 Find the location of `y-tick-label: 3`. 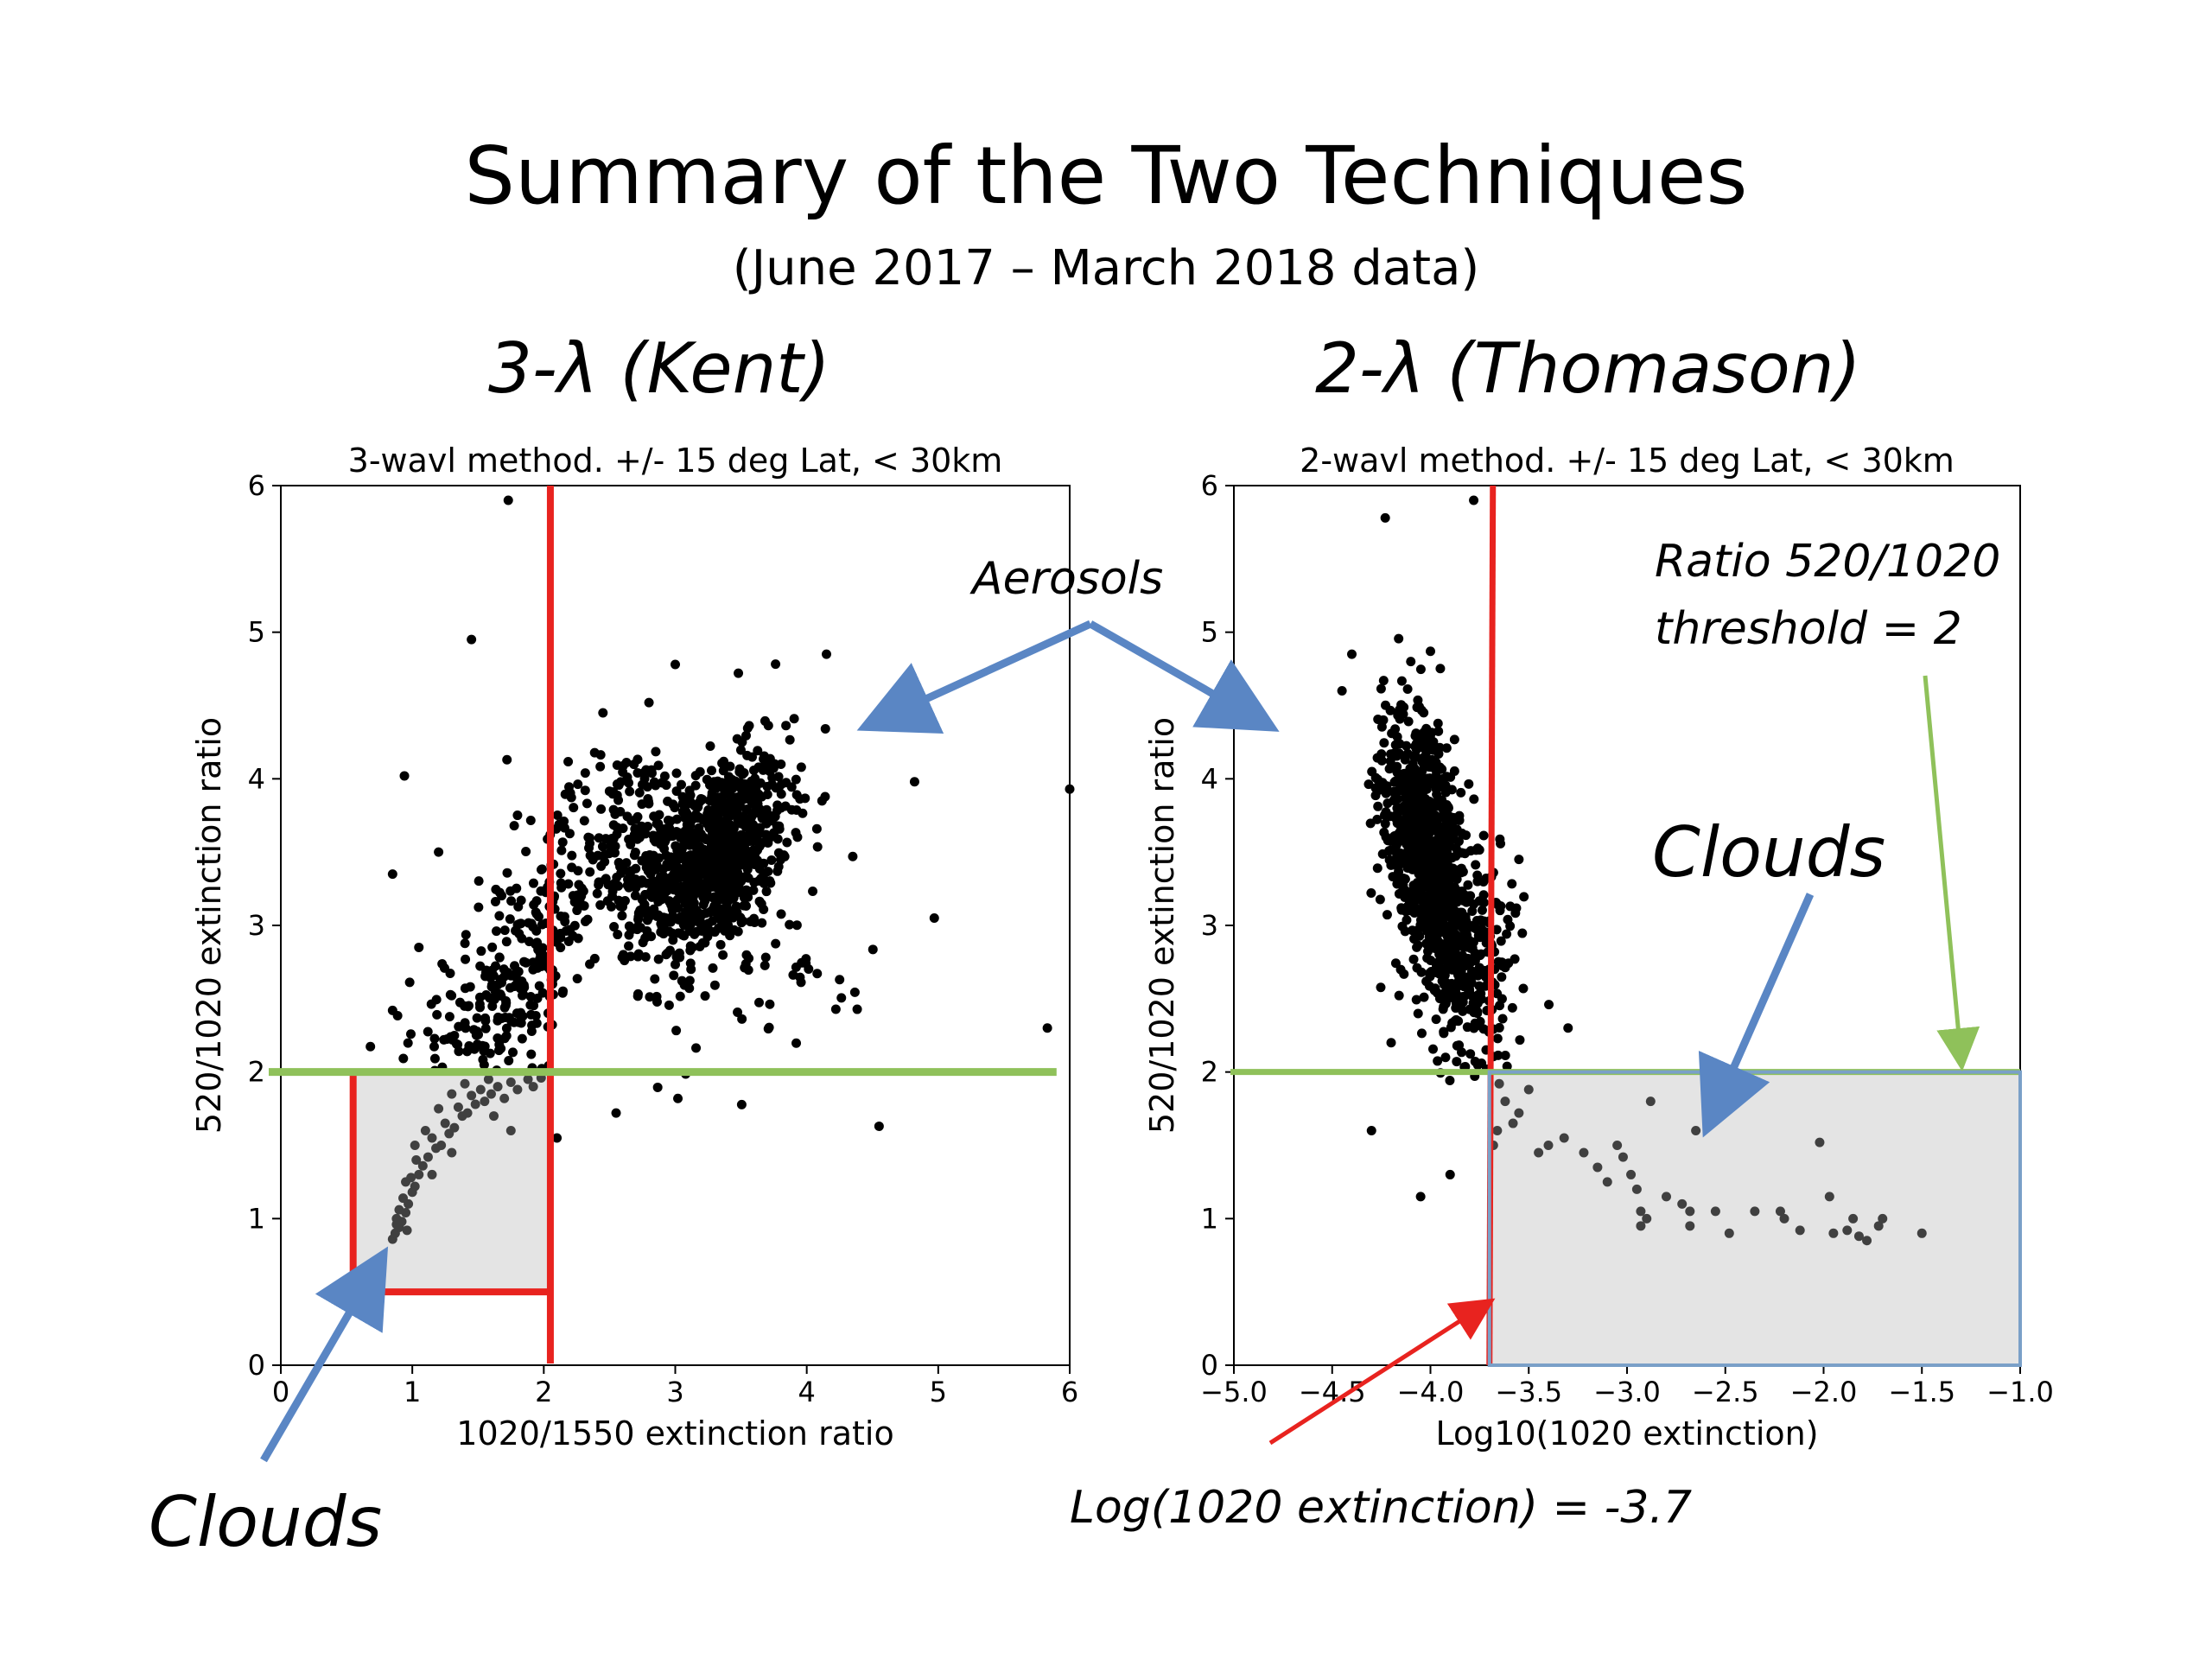

y-tick-label: 3 is located at coordinates (1209, 925).